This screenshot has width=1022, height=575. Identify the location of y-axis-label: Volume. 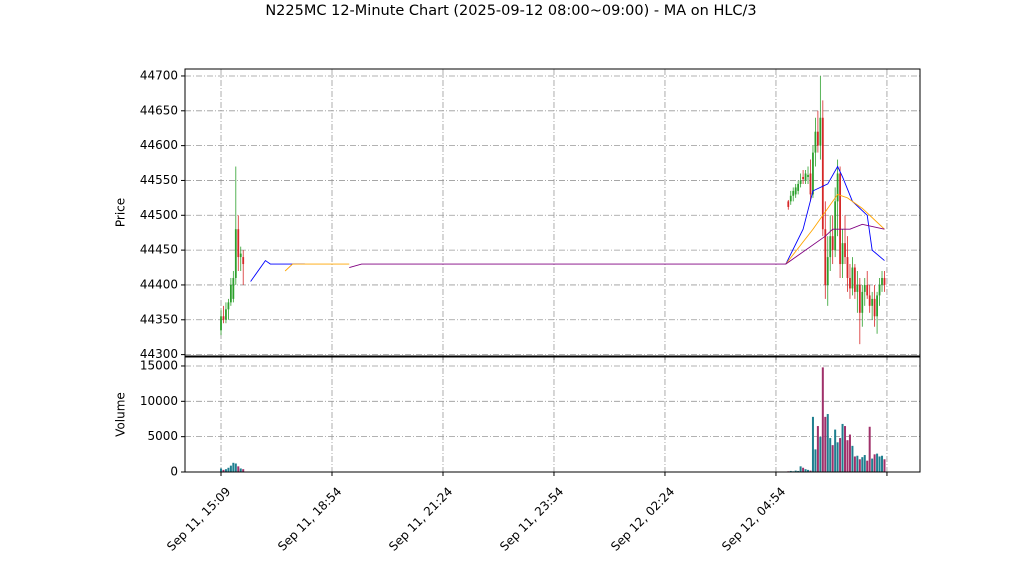
(121, 414).